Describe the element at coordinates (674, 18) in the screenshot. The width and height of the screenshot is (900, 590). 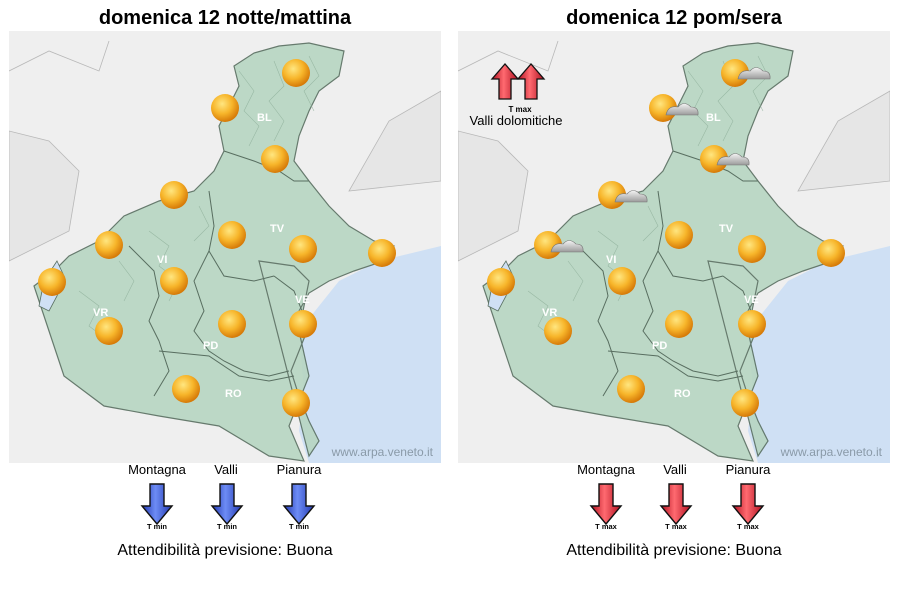
I see `panel-title: domenica 12 pom/sera` at that location.